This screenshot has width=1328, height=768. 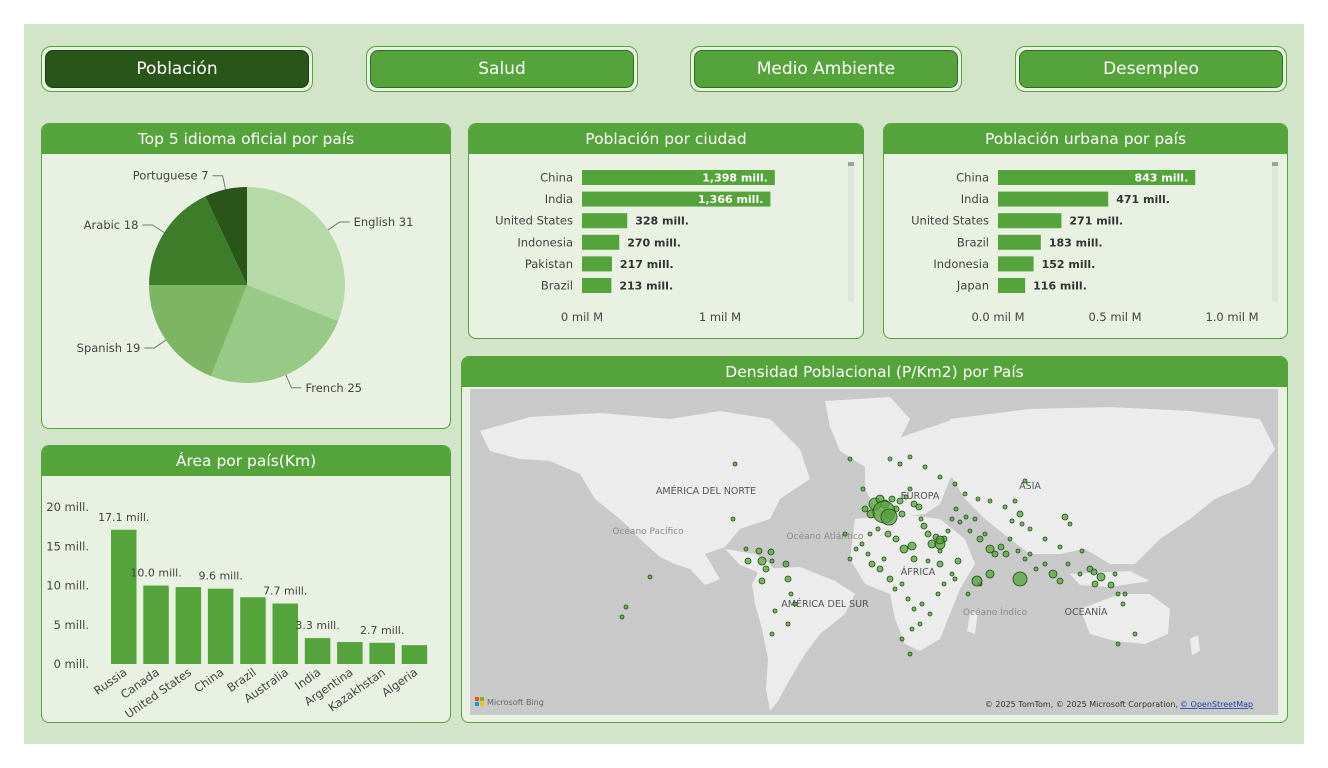 What do you see at coordinates (296, 254) in the screenshot?
I see `pie-slice-english` at bounding box center [296, 254].